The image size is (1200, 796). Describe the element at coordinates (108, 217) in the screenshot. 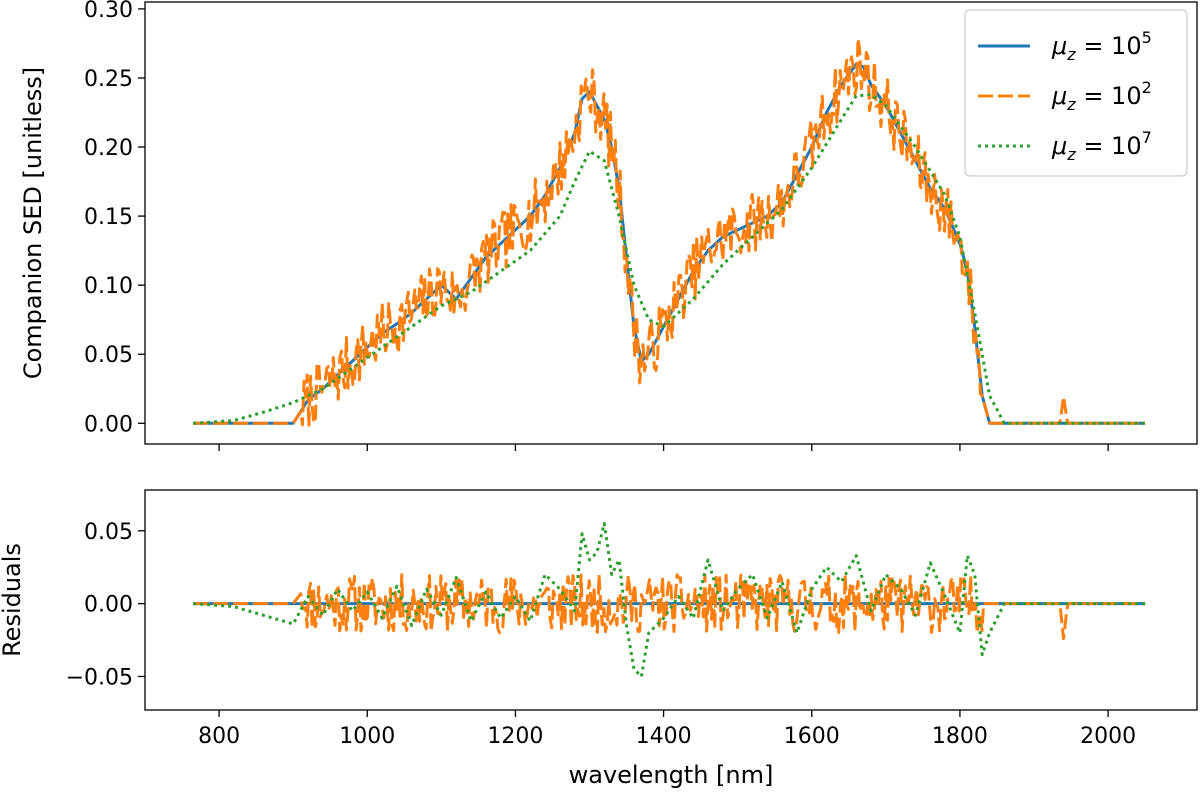

I see `sed-y-tick-label: 0.15` at that location.